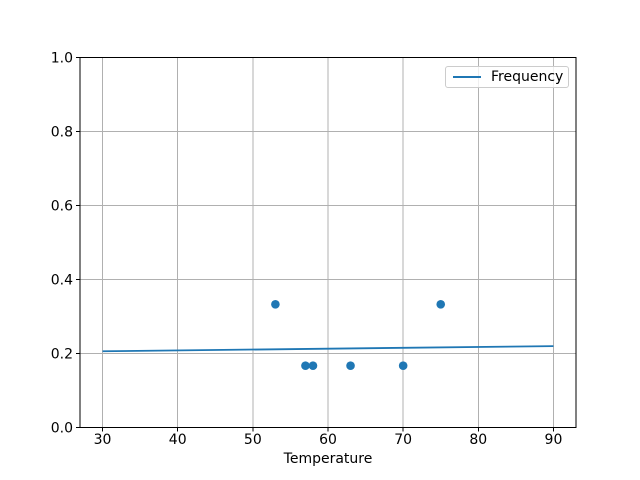 The height and width of the screenshot is (480, 640). I want to click on y-tick-label: 1.0, so click(62, 58).